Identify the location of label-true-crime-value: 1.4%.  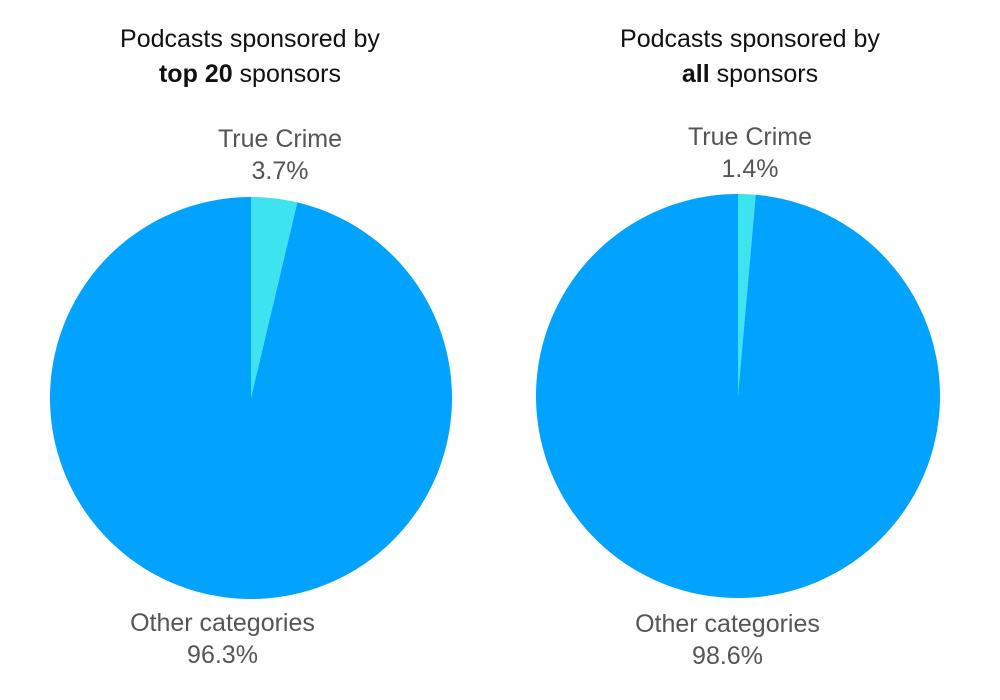
(750, 169).